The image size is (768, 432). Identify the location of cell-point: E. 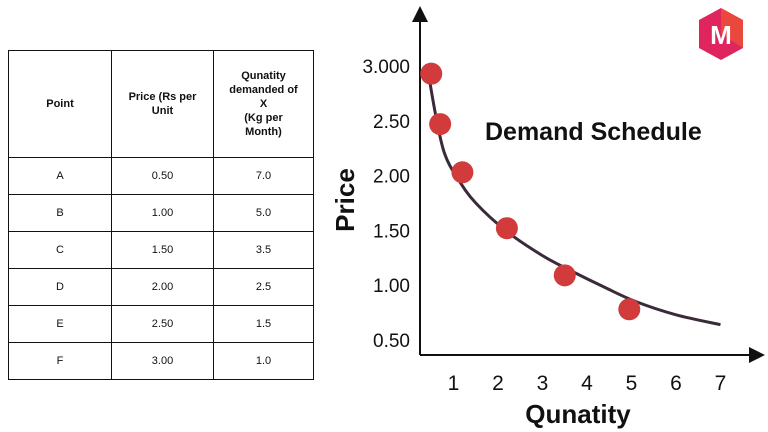
(60, 324).